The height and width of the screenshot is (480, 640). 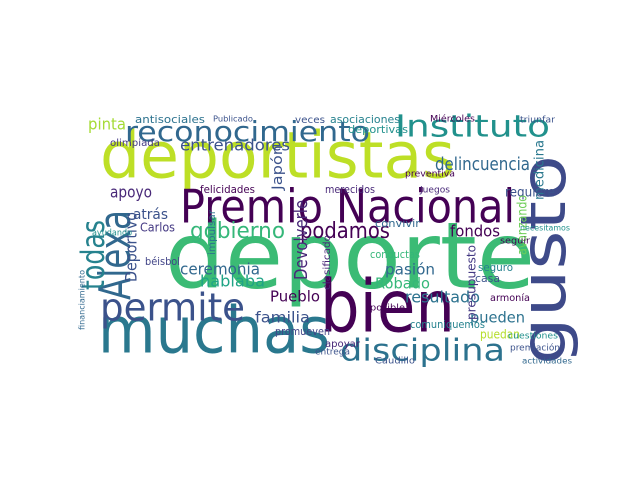 What do you see at coordinates (510, 298) in the screenshot?
I see `word: armonía` at bounding box center [510, 298].